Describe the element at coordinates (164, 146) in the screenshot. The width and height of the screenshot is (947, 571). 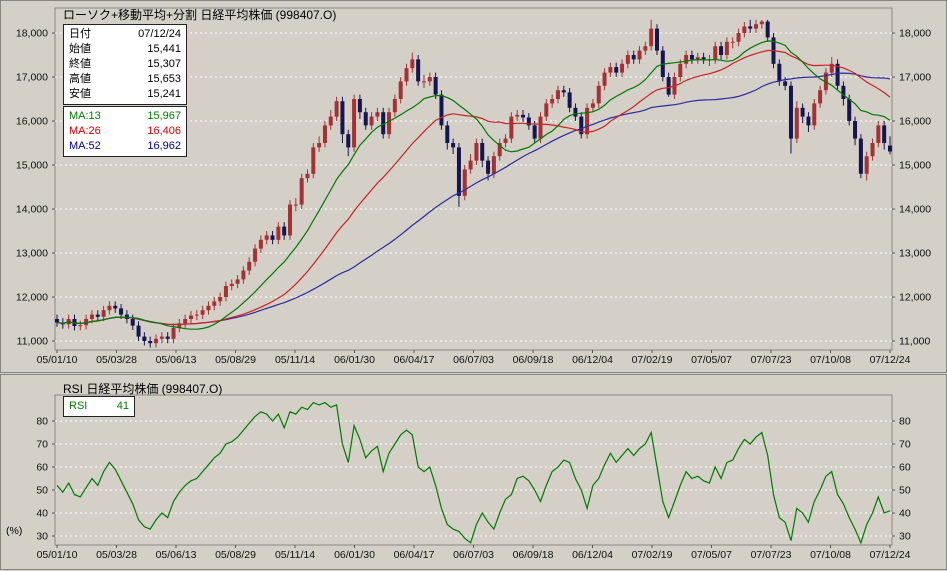
I see `ma-legend-value: 16,962` at that location.